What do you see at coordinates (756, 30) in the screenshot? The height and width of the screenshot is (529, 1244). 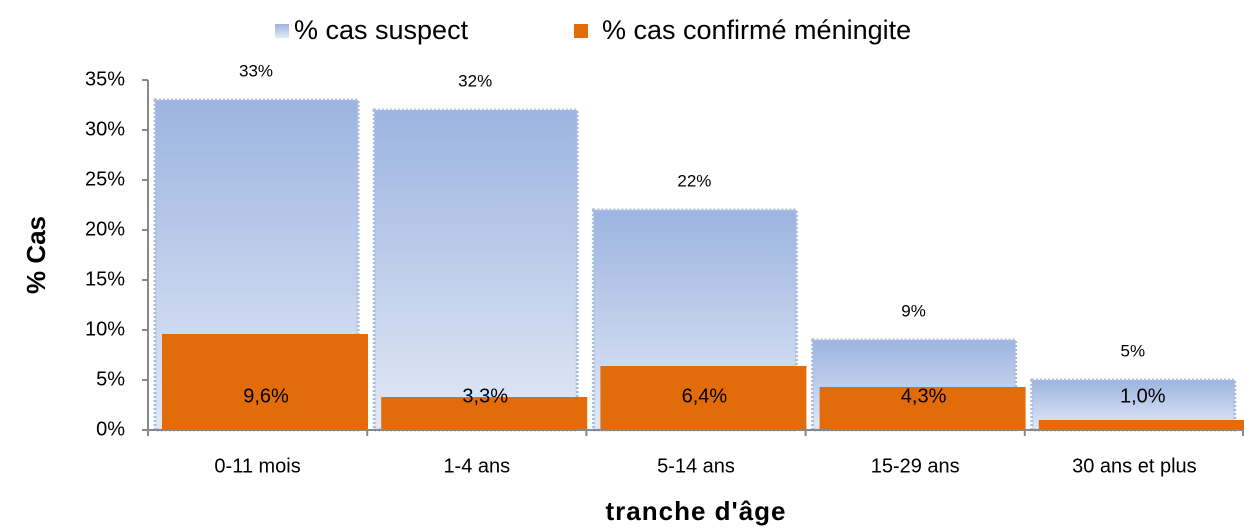 I see `legend-label: % cas confirmé méningite` at bounding box center [756, 30].